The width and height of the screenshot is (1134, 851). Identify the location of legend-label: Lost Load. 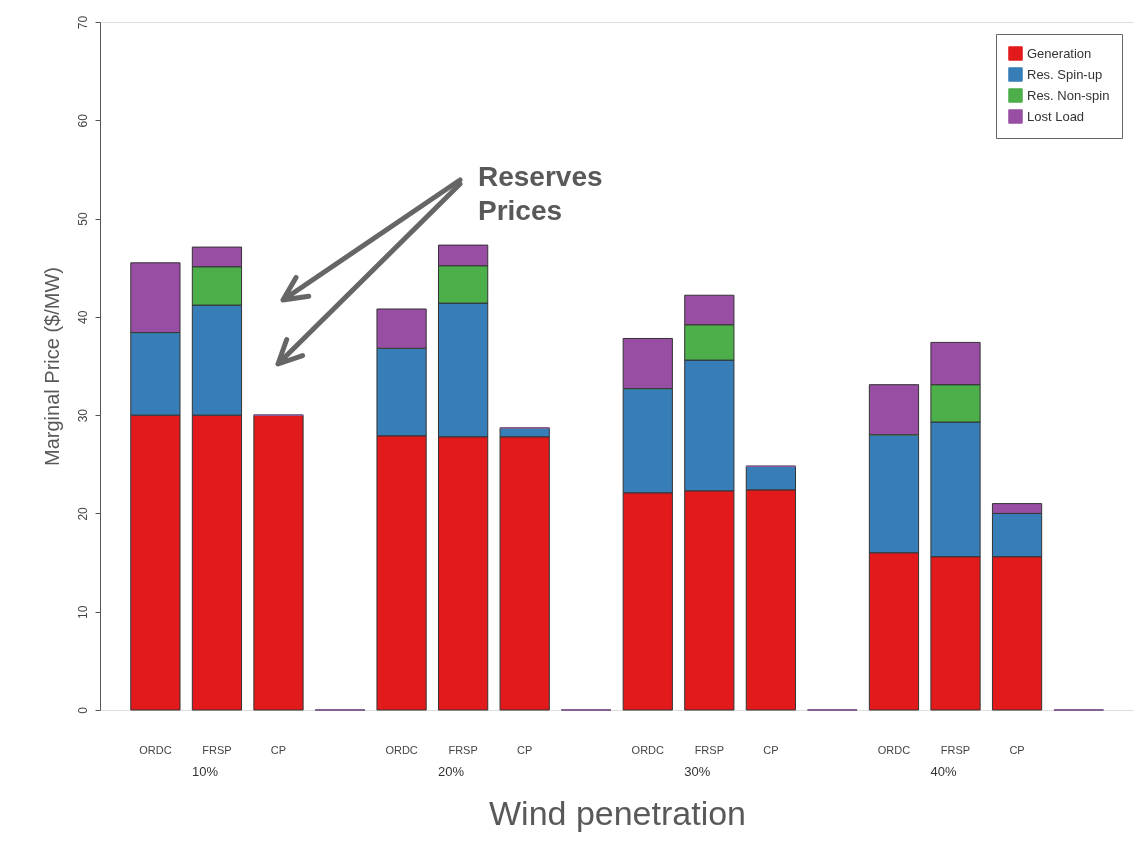
(1056, 116).